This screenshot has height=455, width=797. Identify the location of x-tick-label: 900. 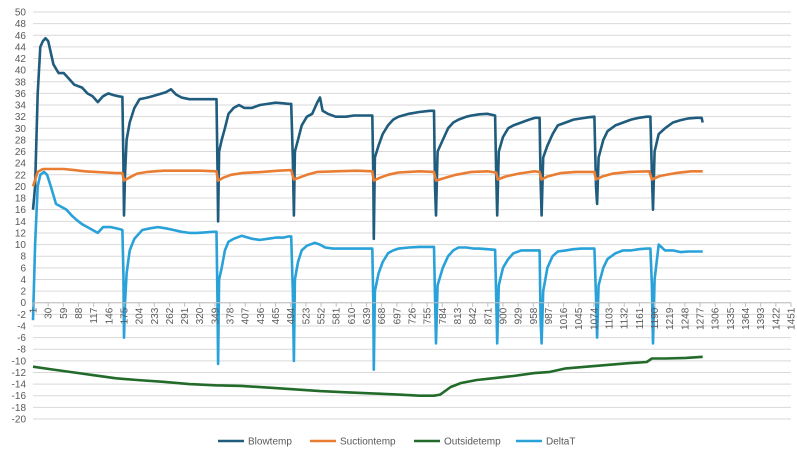
(503, 315).